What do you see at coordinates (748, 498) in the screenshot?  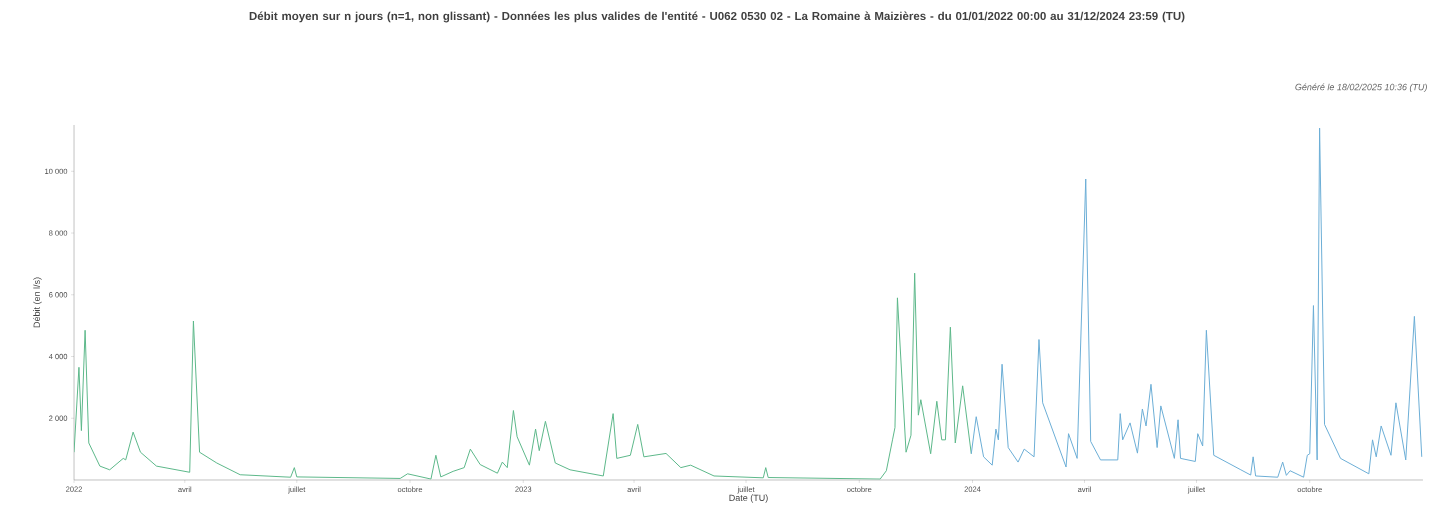 I see `x-axis-title: Date (TU)` at bounding box center [748, 498].